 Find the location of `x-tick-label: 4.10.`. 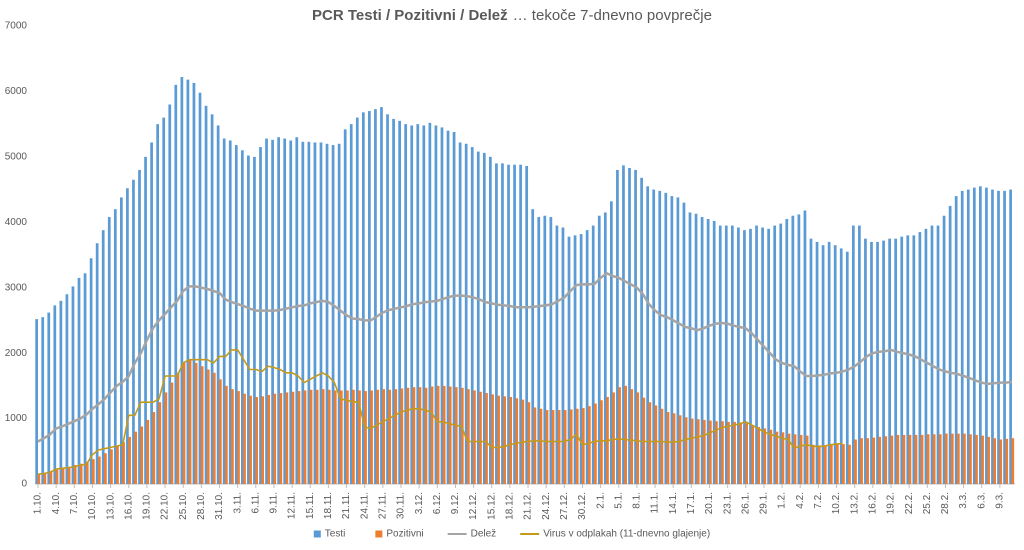

x-tick-label: 4.10. is located at coordinates (56, 503).